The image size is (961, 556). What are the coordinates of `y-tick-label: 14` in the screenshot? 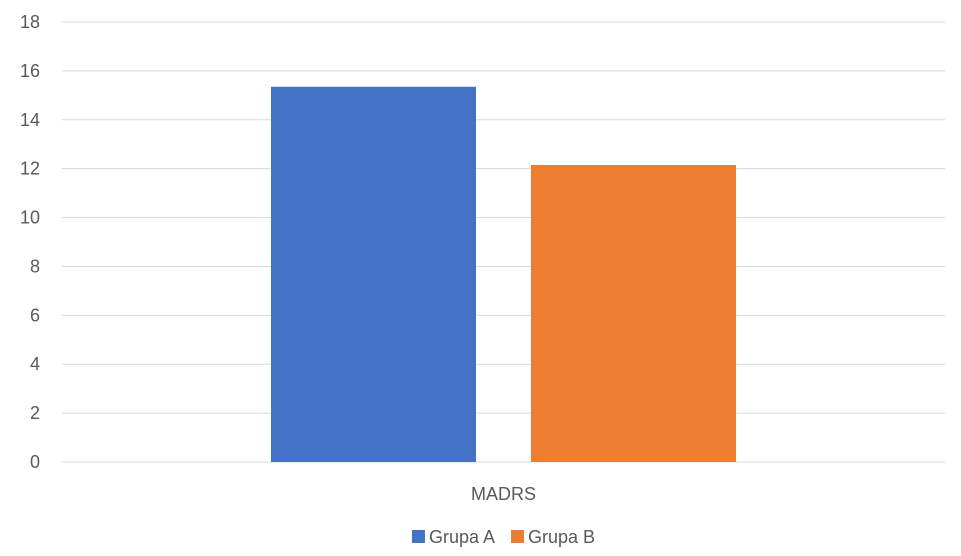 It's located at (30, 120).